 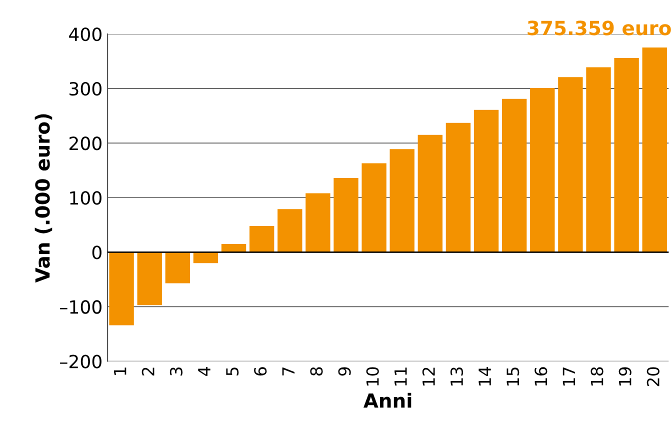 I want to click on x-tick-label: 10, so click(x=372, y=376).